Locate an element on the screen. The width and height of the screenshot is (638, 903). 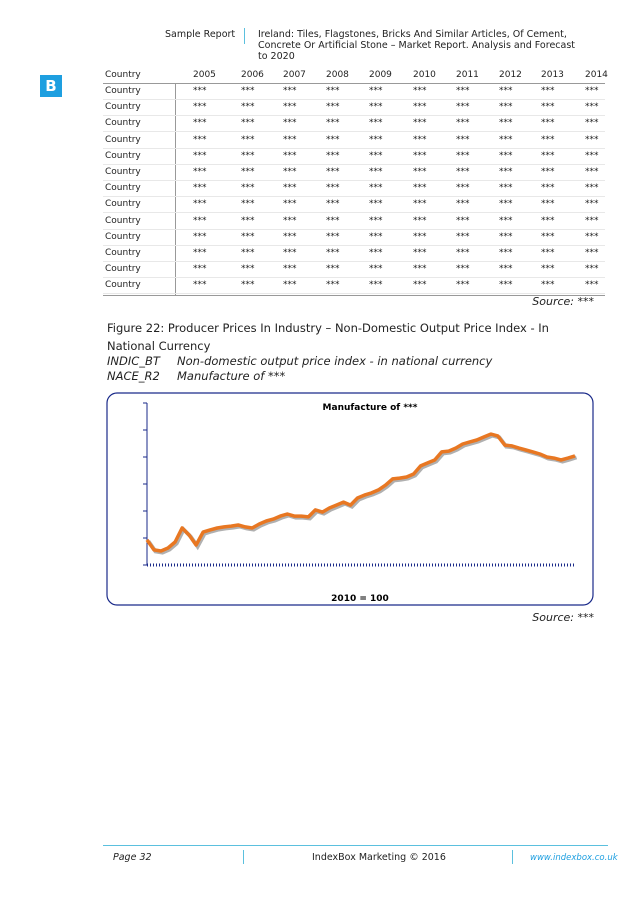
footer-separator is located at coordinates (512, 857).